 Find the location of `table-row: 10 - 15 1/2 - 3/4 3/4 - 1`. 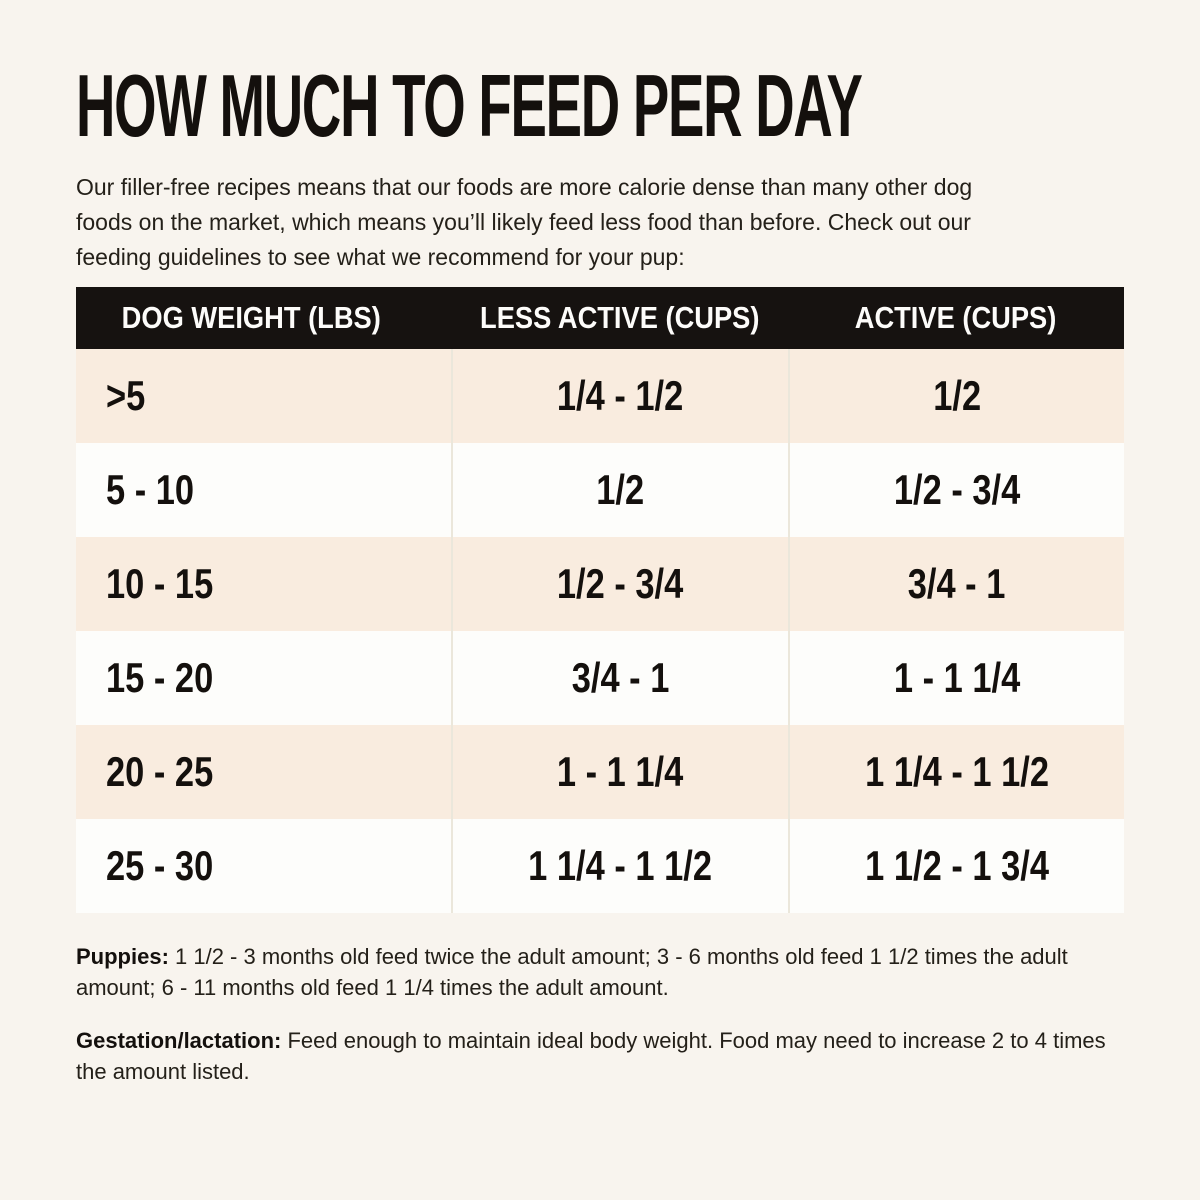

table-row: 10 - 15 1/2 - 3/4 3/4 - 1 is located at coordinates (600, 584).